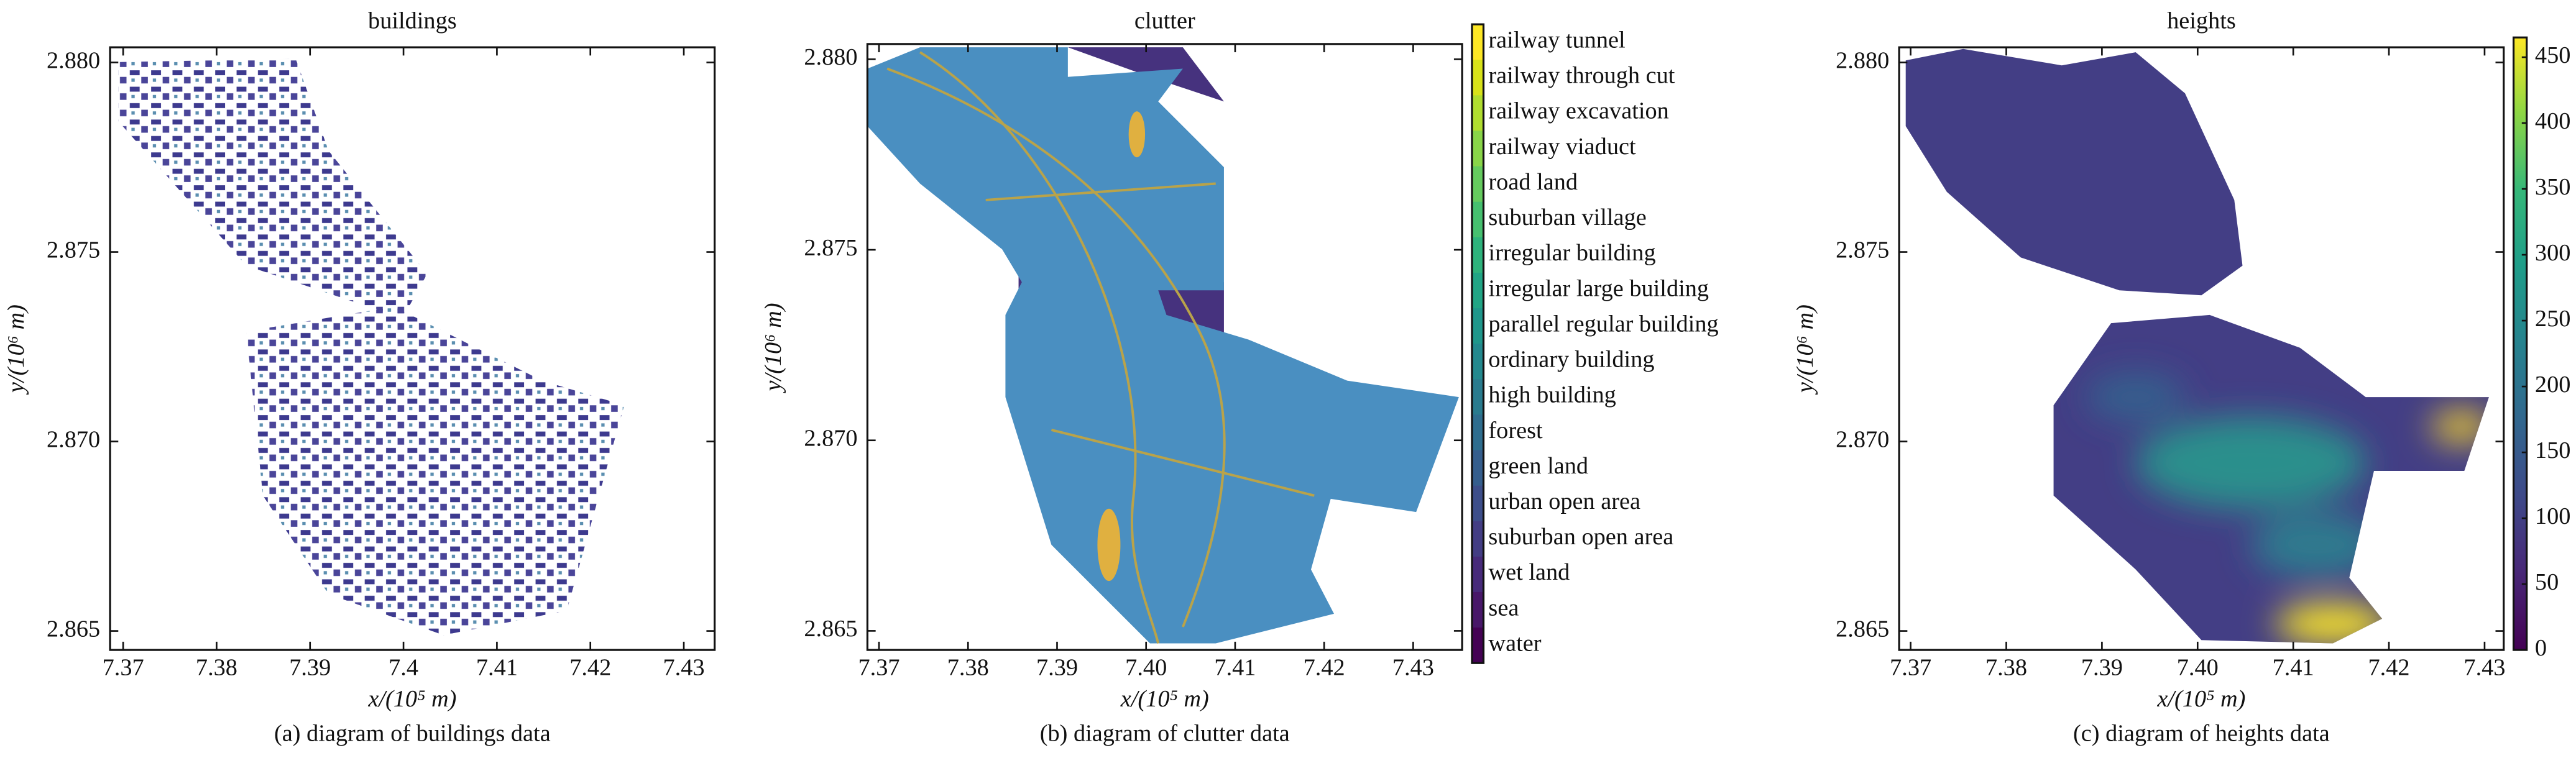  Describe the element at coordinates (2201, 21) in the screenshot. I see `panel-title: heights` at that location.